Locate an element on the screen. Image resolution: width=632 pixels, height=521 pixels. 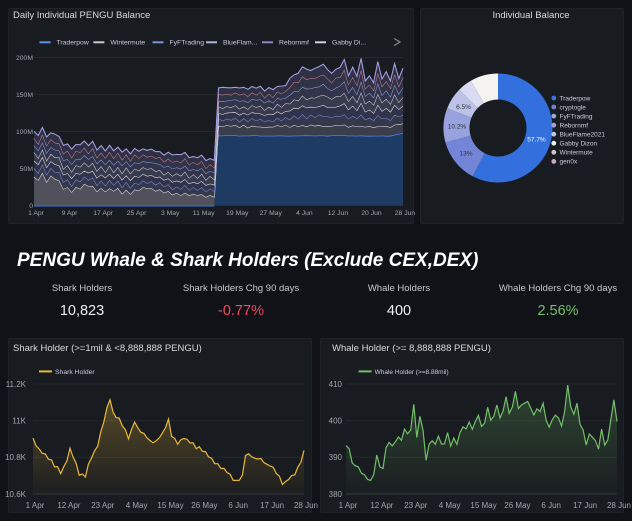
svg-text: gen0x is located at coordinates (569, 162).